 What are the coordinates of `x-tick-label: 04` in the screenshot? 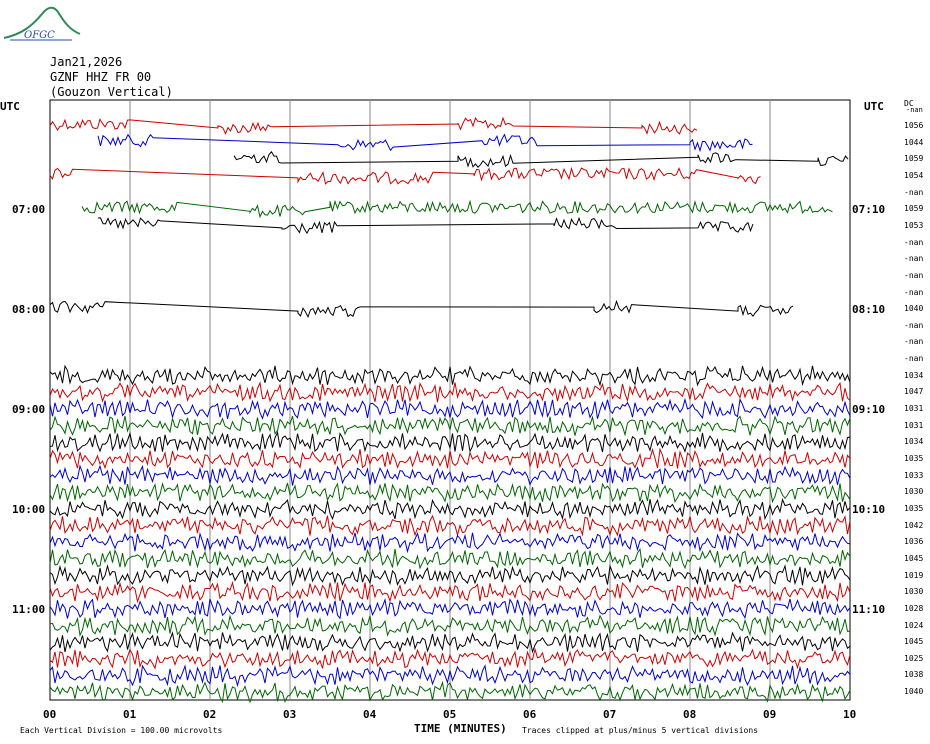 It's located at (370, 714).